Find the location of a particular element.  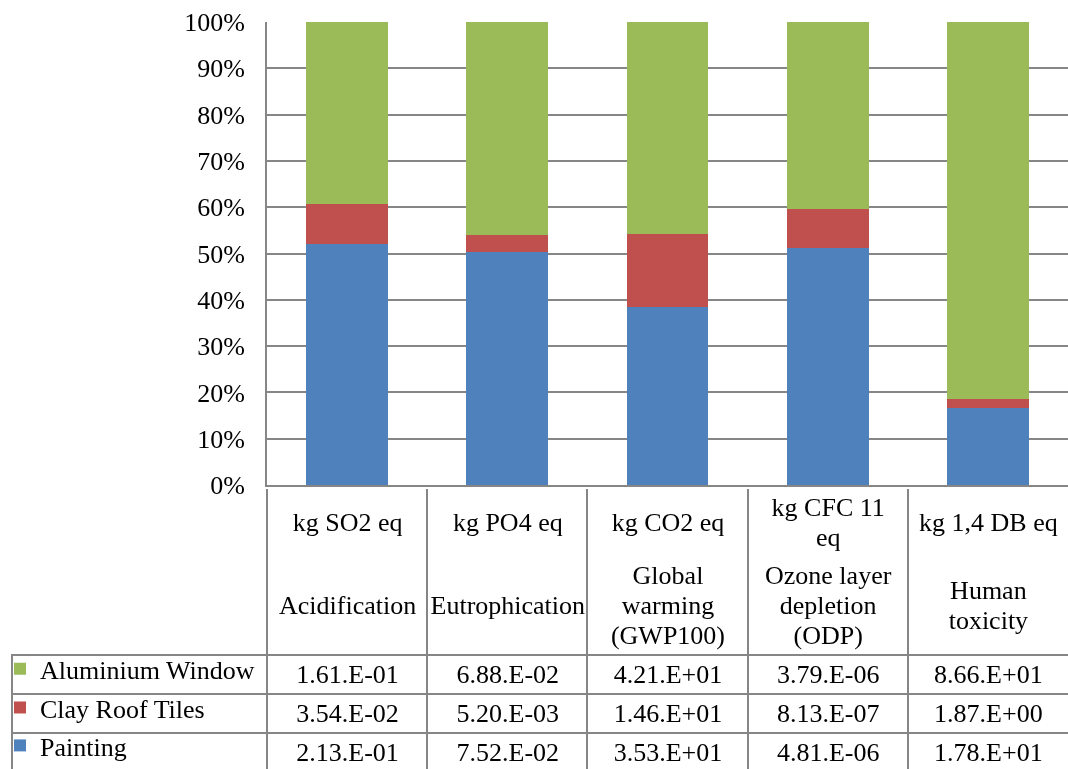

text: 3.54.E-02 is located at coordinates (347, 714).